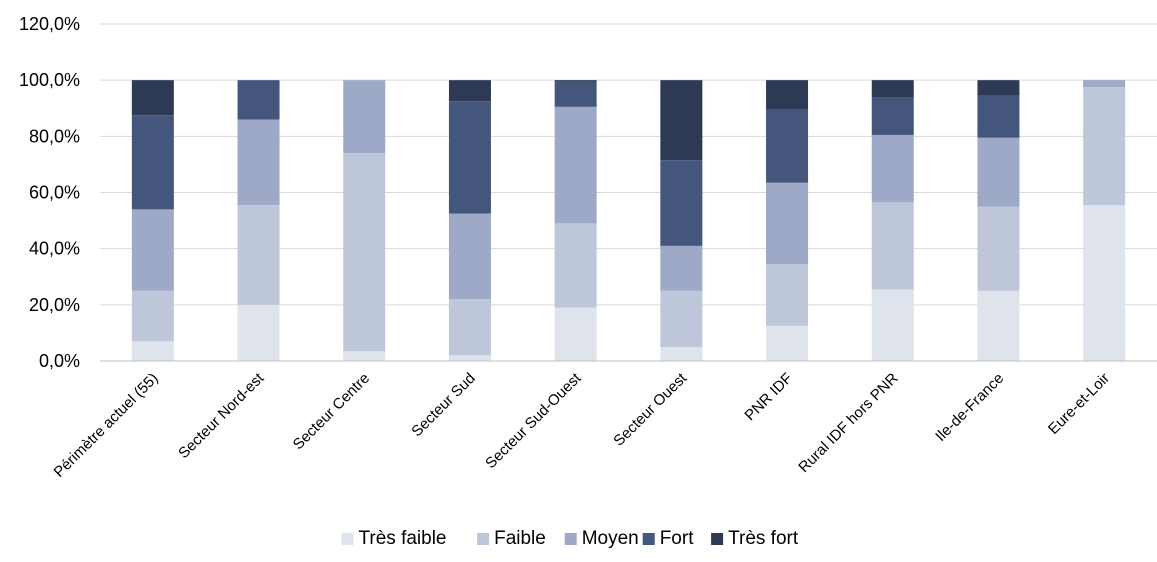 This screenshot has height=562, width=1157. What do you see at coordinates (768, 397) in the screenshot?
I see `x-tick-label: PNR IDF` at bounding box center [768, 397].